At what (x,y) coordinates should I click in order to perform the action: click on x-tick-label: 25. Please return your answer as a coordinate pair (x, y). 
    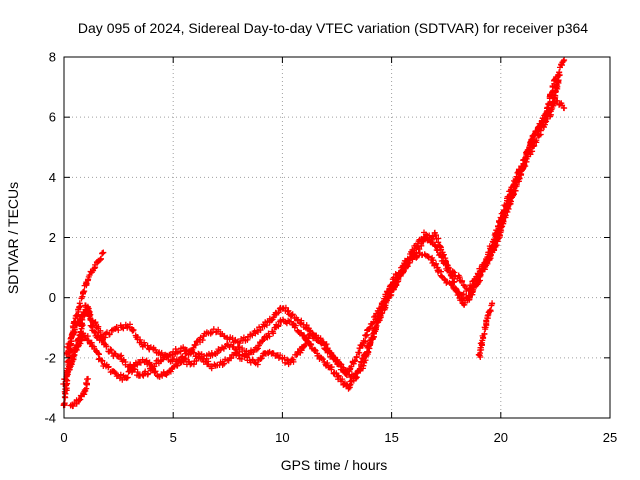
    Looking at the image, I should click on (610, 437).